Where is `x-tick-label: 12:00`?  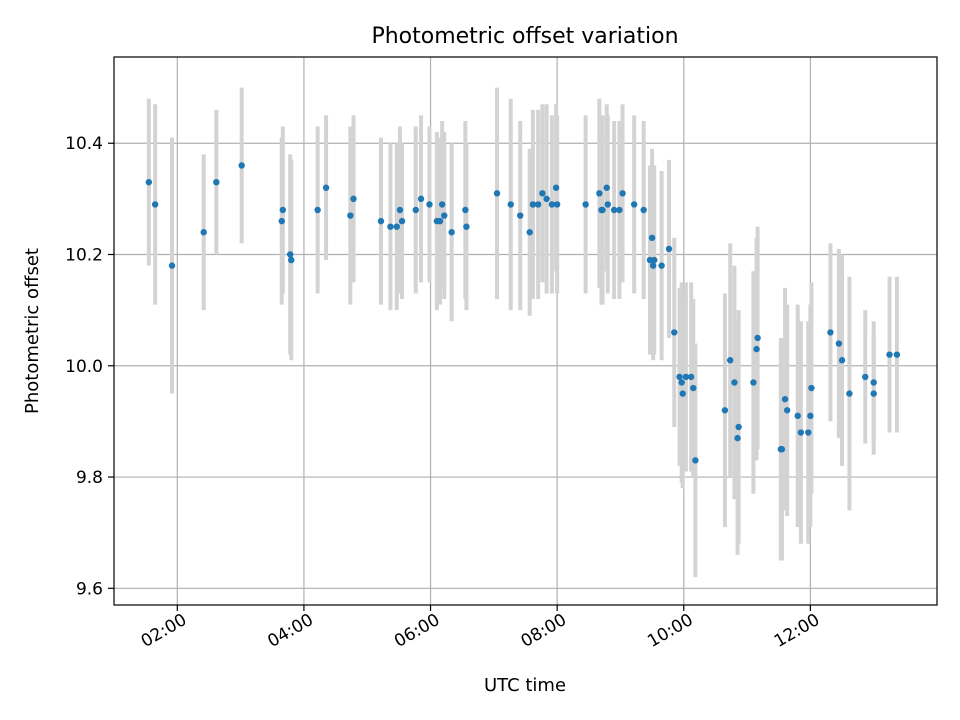 x-tick-label: 12:00 is located at coordinates (797, 631).